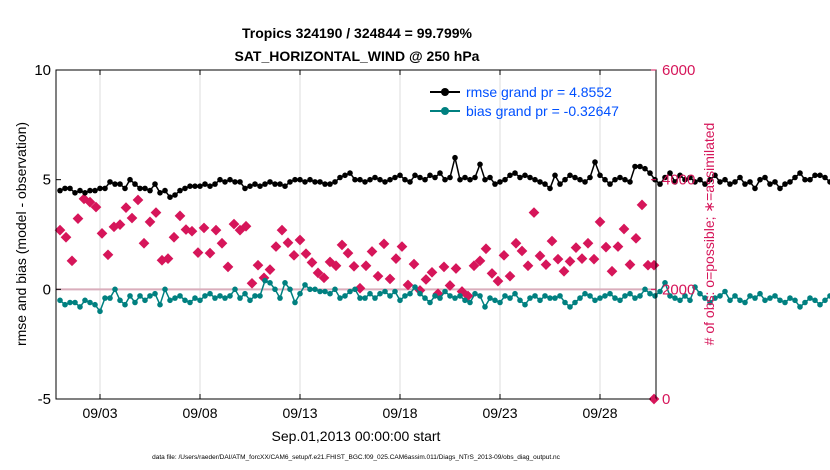  I want to click on x-axis-label: Sep.01,2013 00:00:00 start, so click(356, 436).